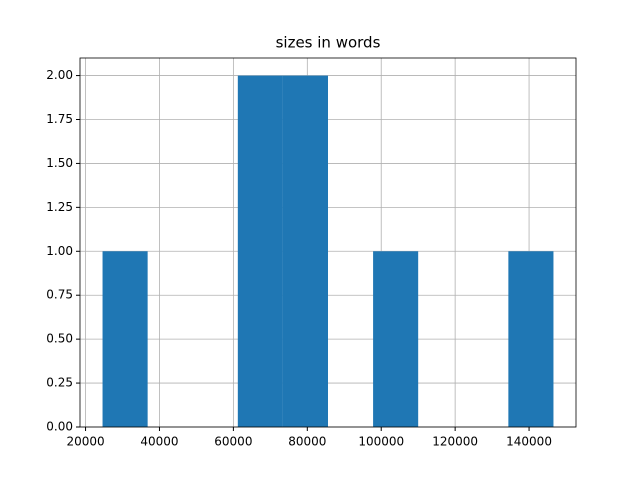 The image size is (640, 480). I want to click on chart-title: sizes in words, so click(328, 43).